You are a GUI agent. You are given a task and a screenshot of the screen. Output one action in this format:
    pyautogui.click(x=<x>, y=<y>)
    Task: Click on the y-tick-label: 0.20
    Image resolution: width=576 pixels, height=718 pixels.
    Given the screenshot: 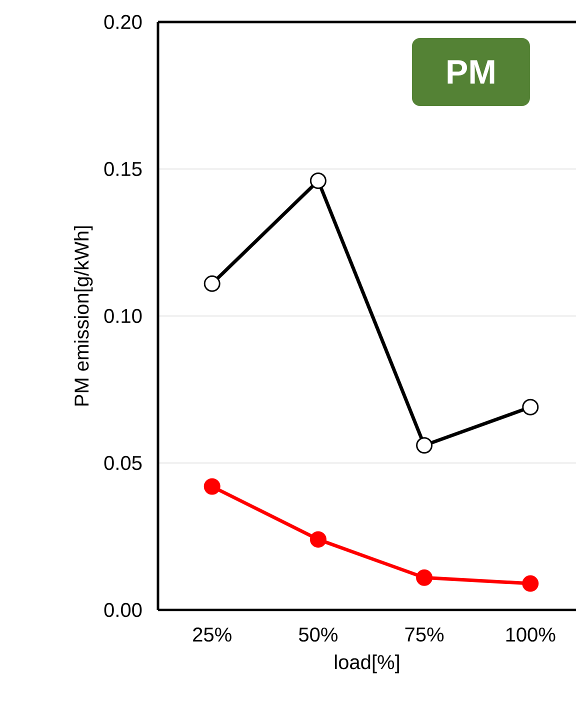 What is the action you would take?
    pyautogui.click(x=123, y=22)
    